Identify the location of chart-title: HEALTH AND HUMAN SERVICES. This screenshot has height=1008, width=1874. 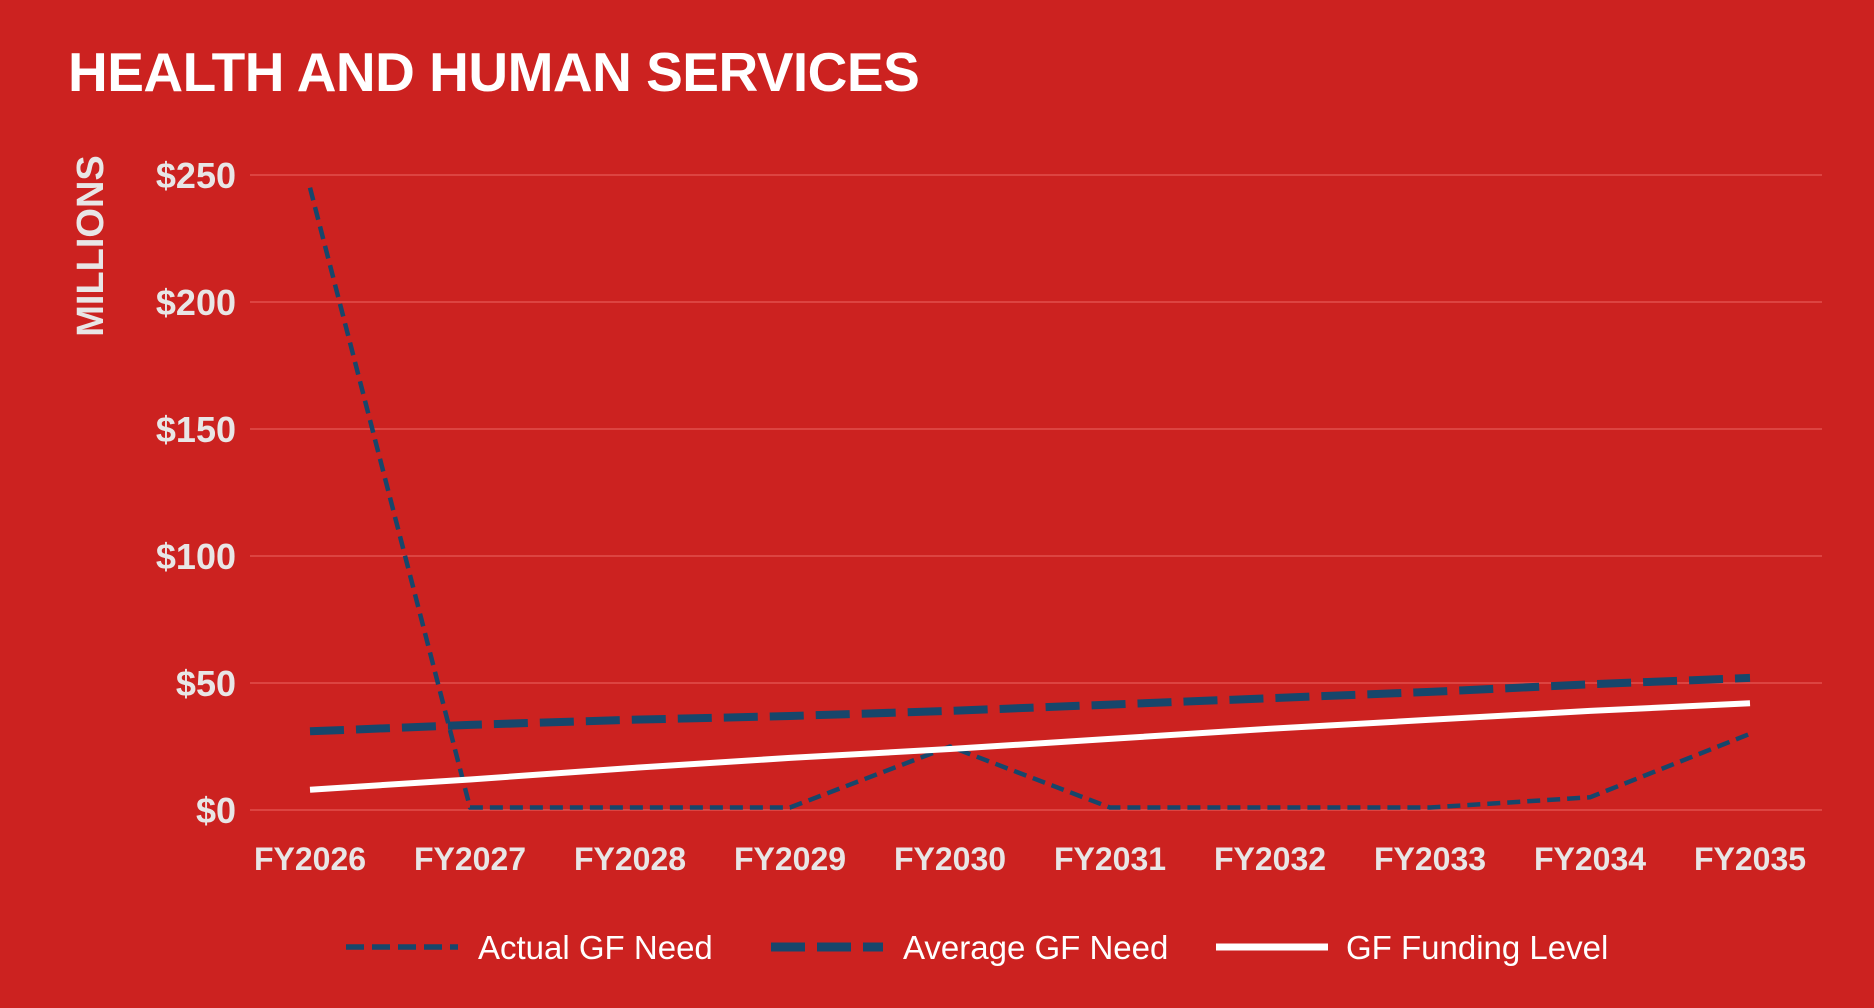
(494, 72).